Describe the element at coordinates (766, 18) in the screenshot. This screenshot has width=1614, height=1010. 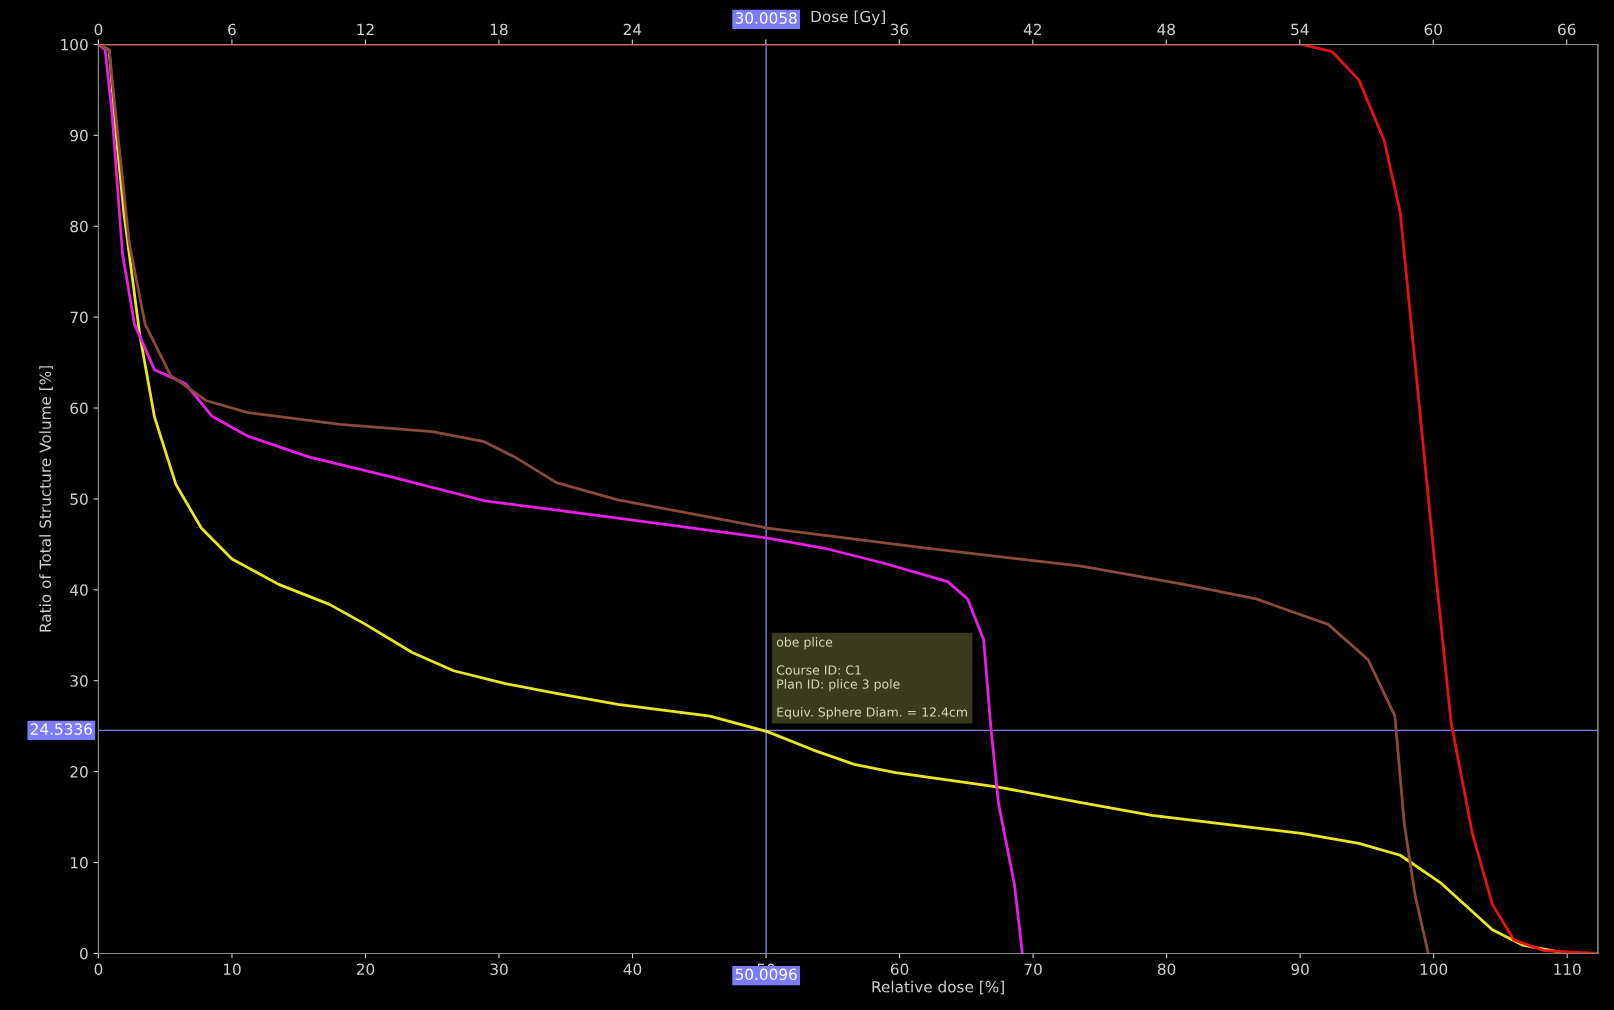
I see `annotation: 30.0058` at that location.